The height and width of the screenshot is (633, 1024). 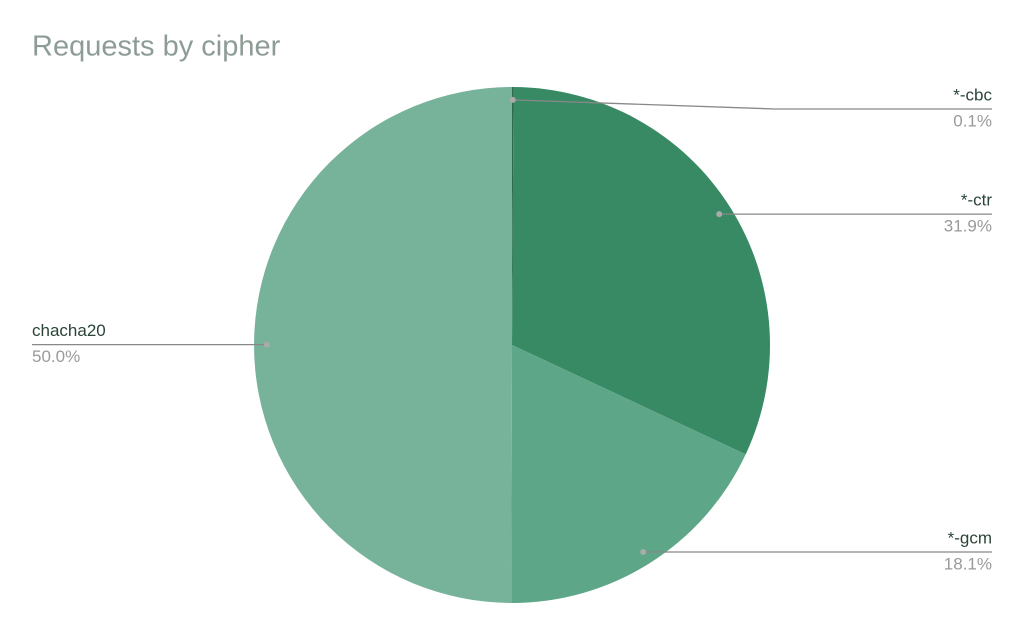 I want to click on legend-label: *-gcm, so click(x=970, y=538).